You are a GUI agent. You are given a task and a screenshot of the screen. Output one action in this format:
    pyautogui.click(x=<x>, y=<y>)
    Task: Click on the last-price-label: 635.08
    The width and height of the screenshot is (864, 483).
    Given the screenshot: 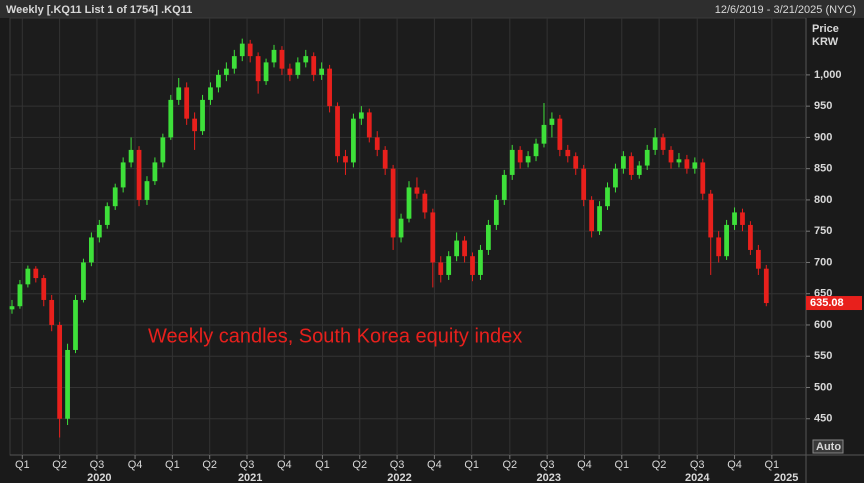 What is the action you would take?
    pyautogui.click(x=827, y=303)
    